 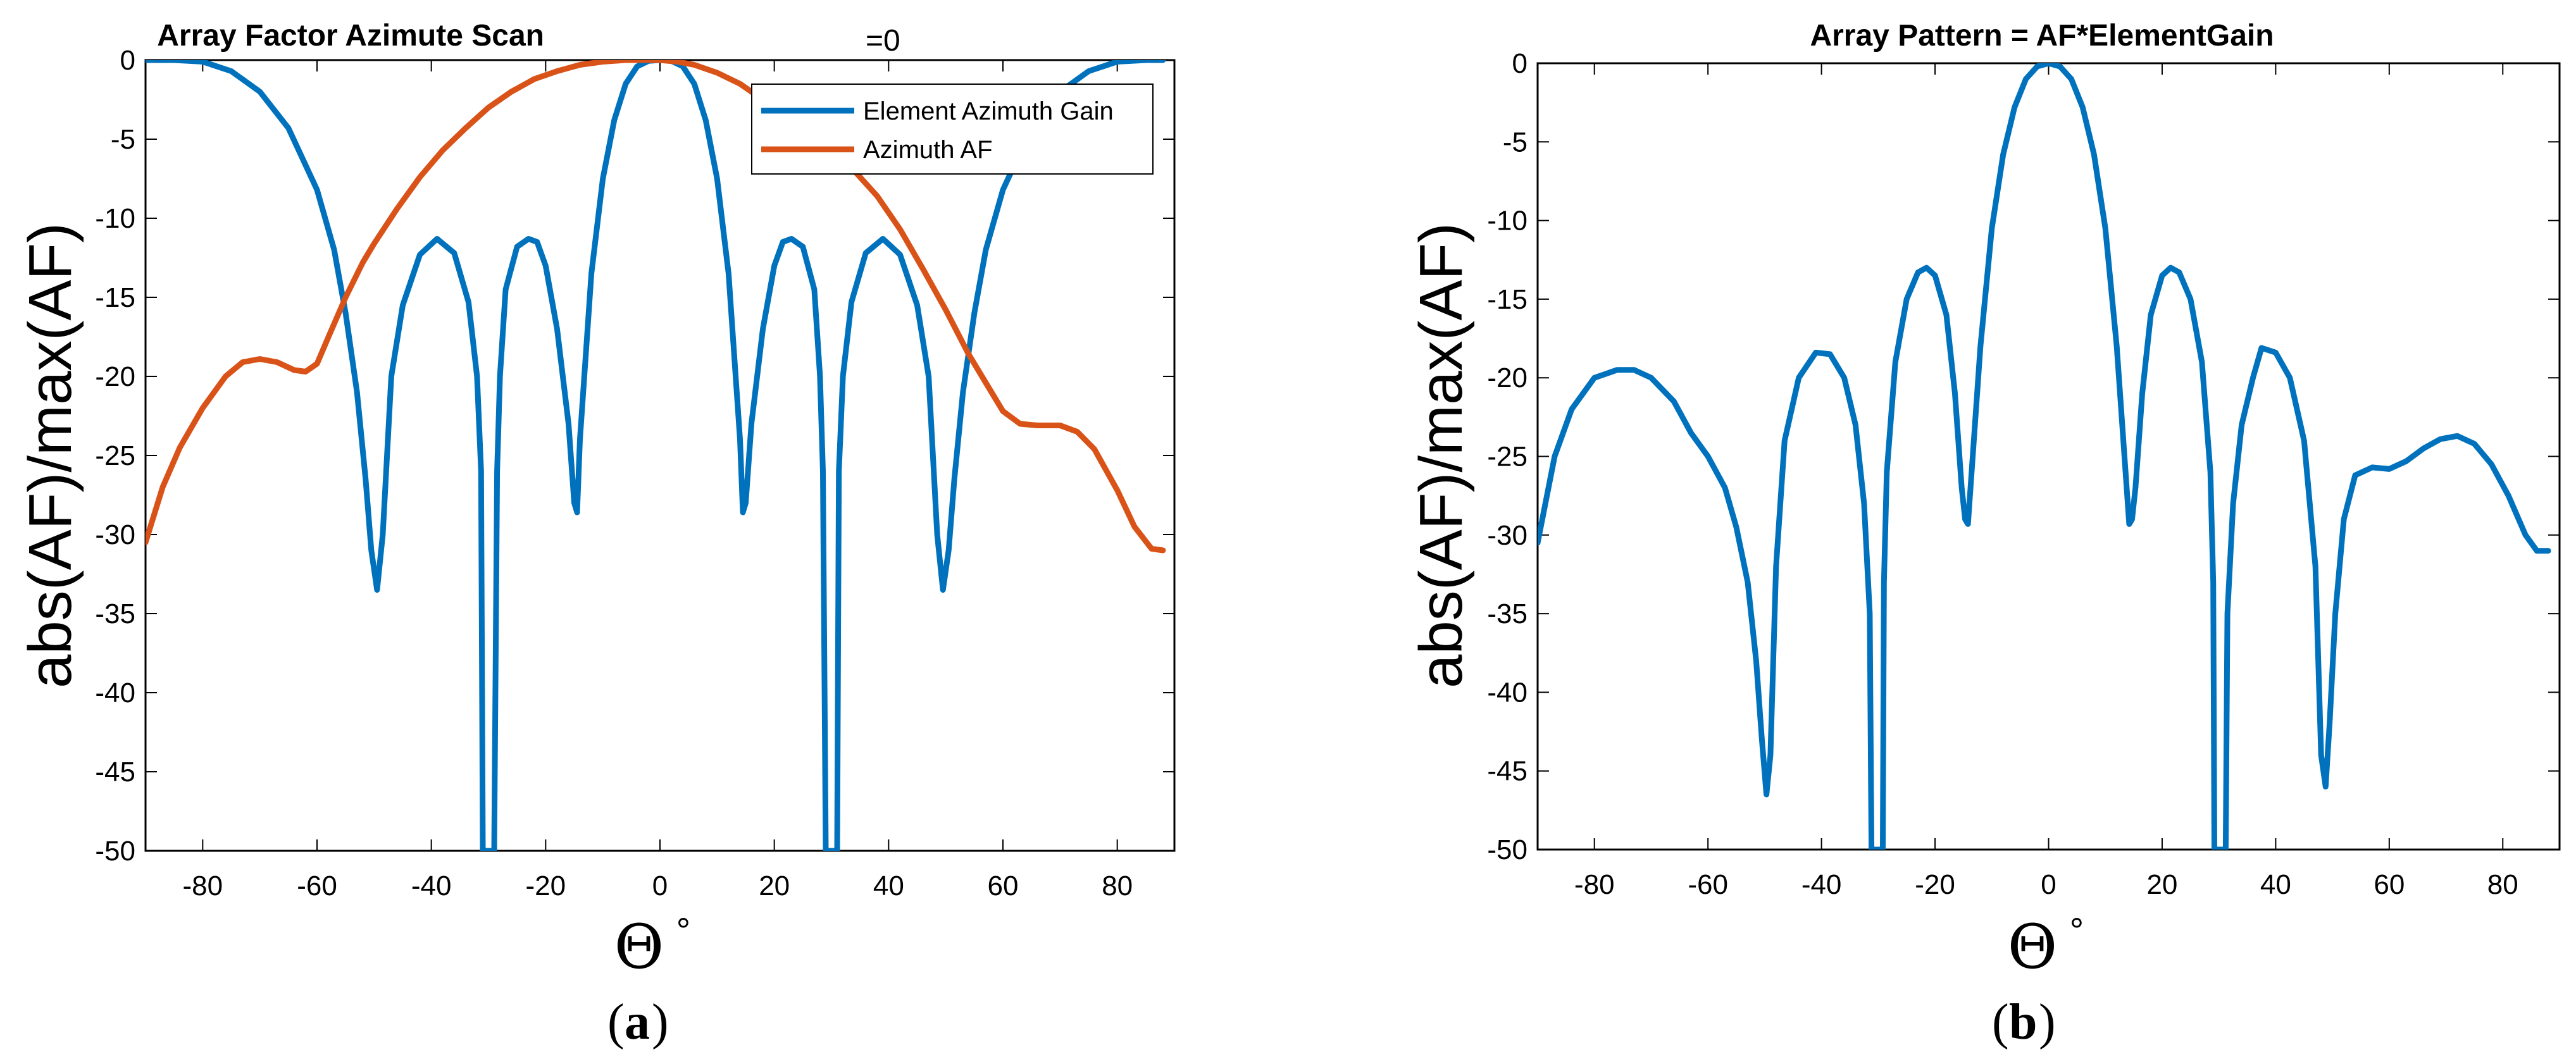 I want to click on panel-b-caption-open: (, so click(x=2001, y=1022).